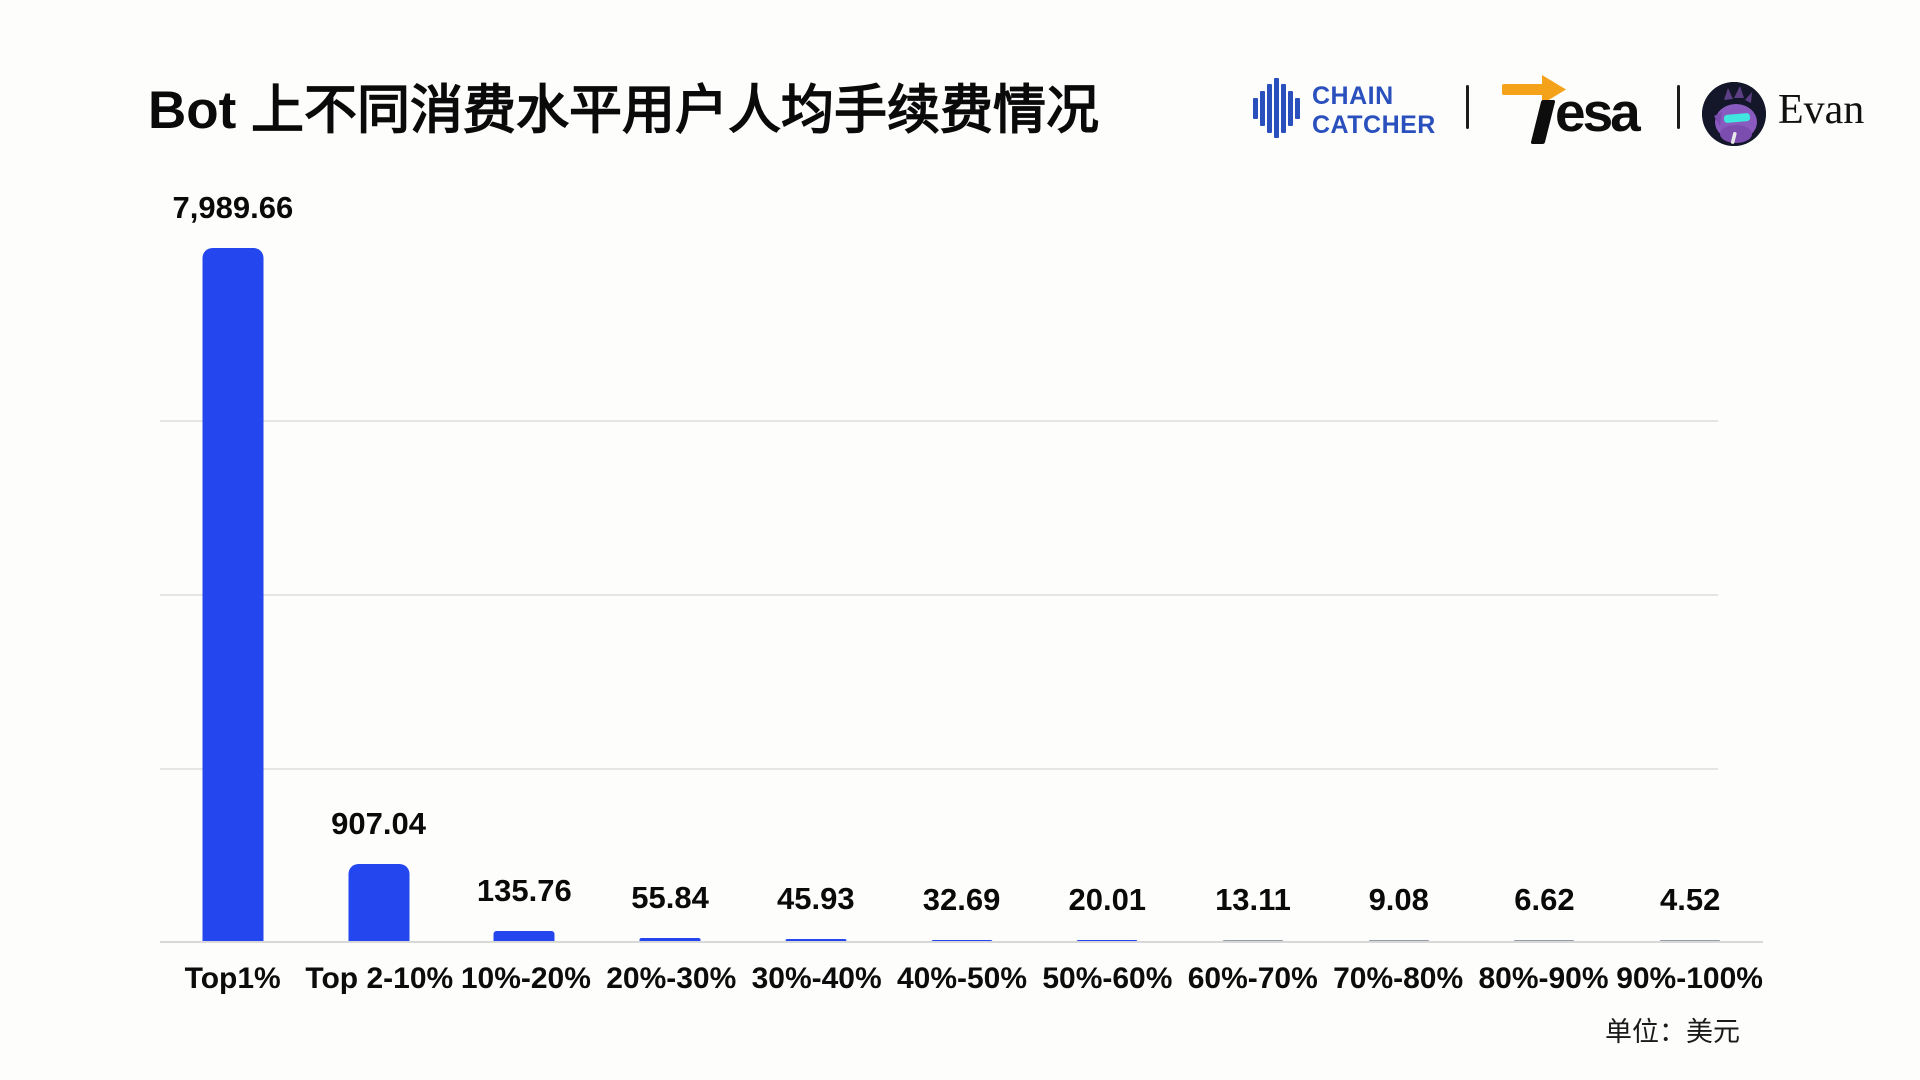  I want to click on bar-value-label: 907.04, so click(379, 824).